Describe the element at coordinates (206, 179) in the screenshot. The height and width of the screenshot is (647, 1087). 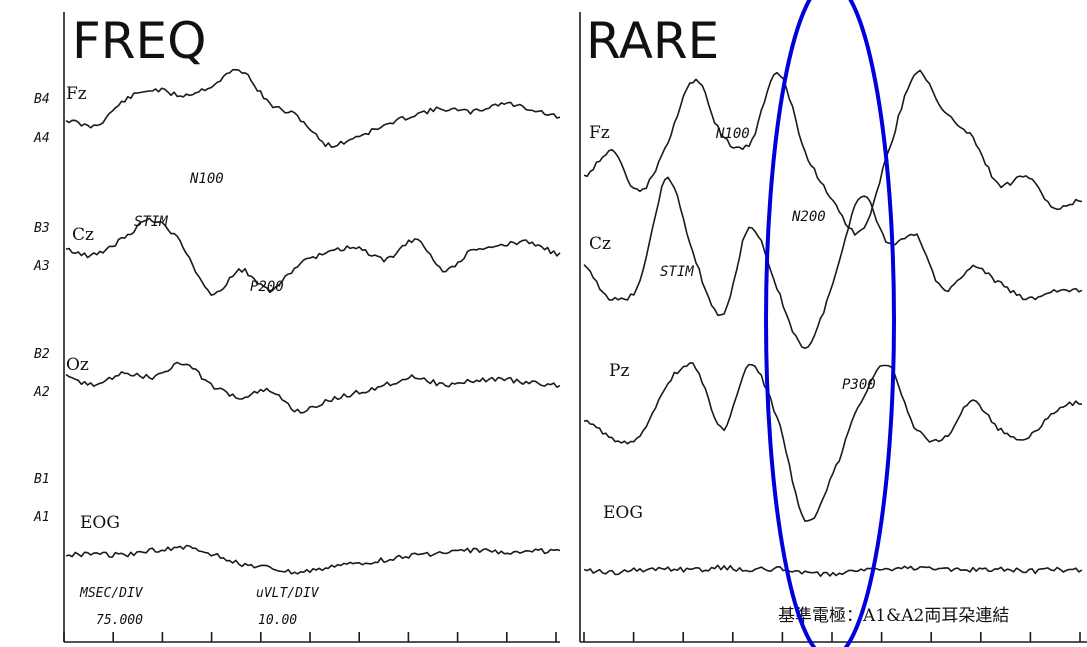
I see `freq-annotation-n100: N100` at that location.